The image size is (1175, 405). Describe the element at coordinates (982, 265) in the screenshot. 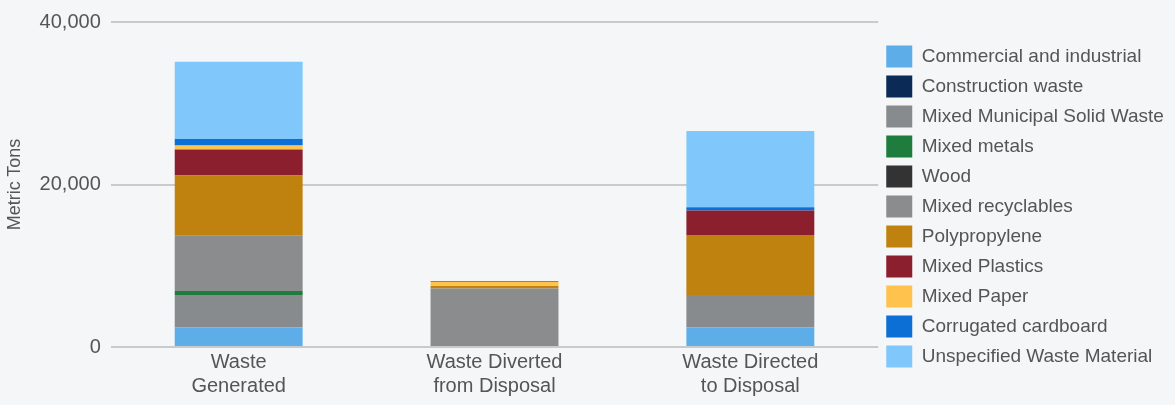

I see `legend-label: Mixed Plastics` at that location.